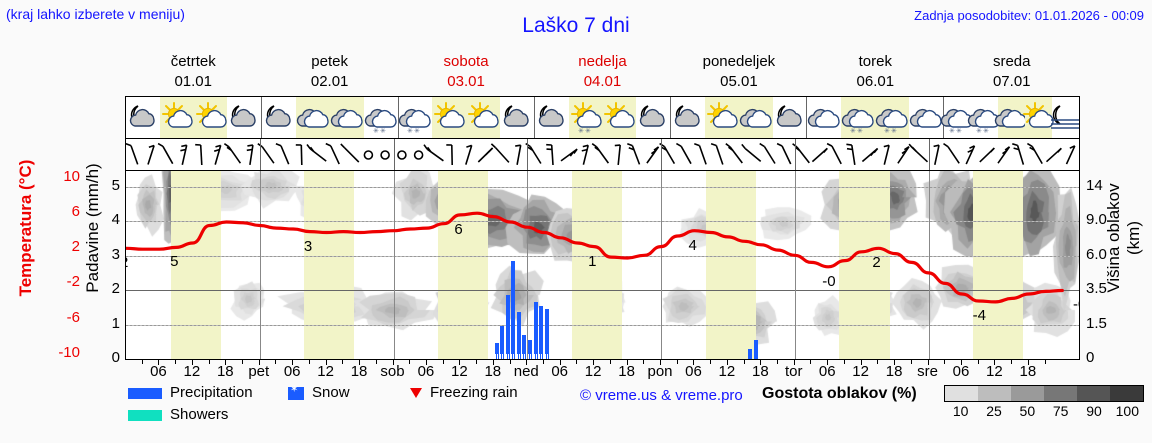  I want to click on x-tick-label: 18, so click(626, 371).